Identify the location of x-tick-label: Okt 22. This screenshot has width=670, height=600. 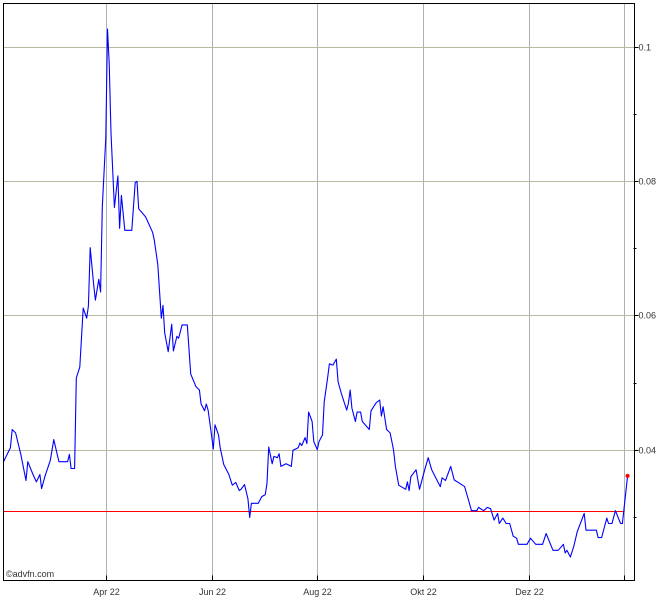
(423, 592).